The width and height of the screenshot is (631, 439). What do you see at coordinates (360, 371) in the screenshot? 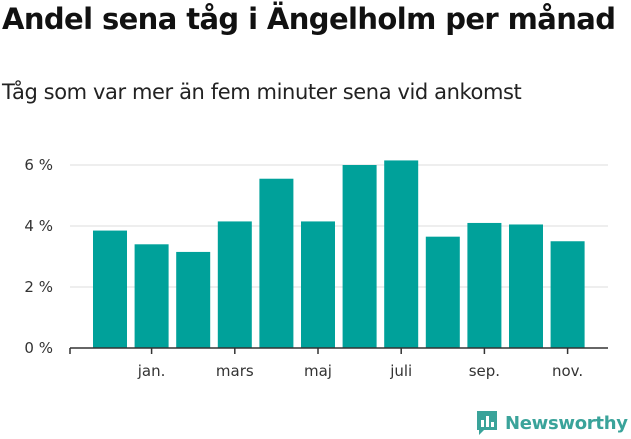
I see `x-axis-ticks: jan. mars maj juli sep. nov.` at bounding box center [360, 371].